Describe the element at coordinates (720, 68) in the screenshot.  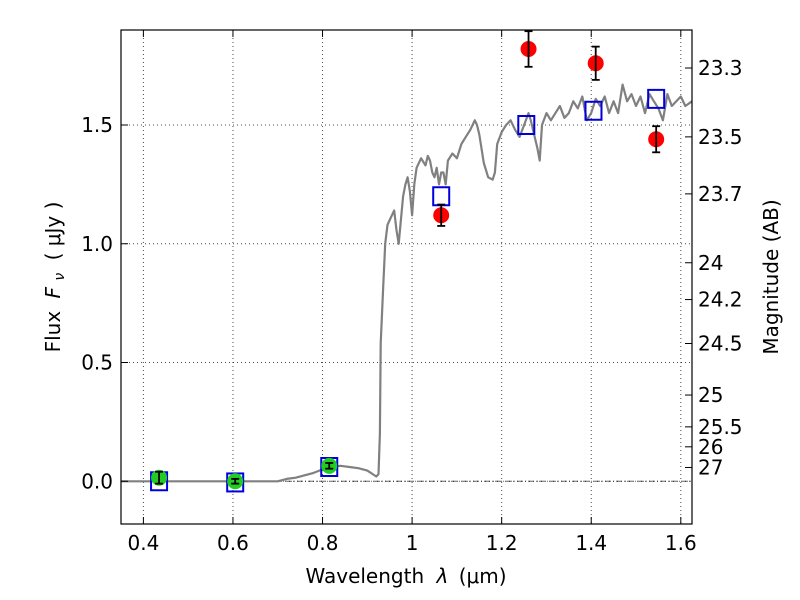
I see `y2-tick-label: 23.3` at that location.